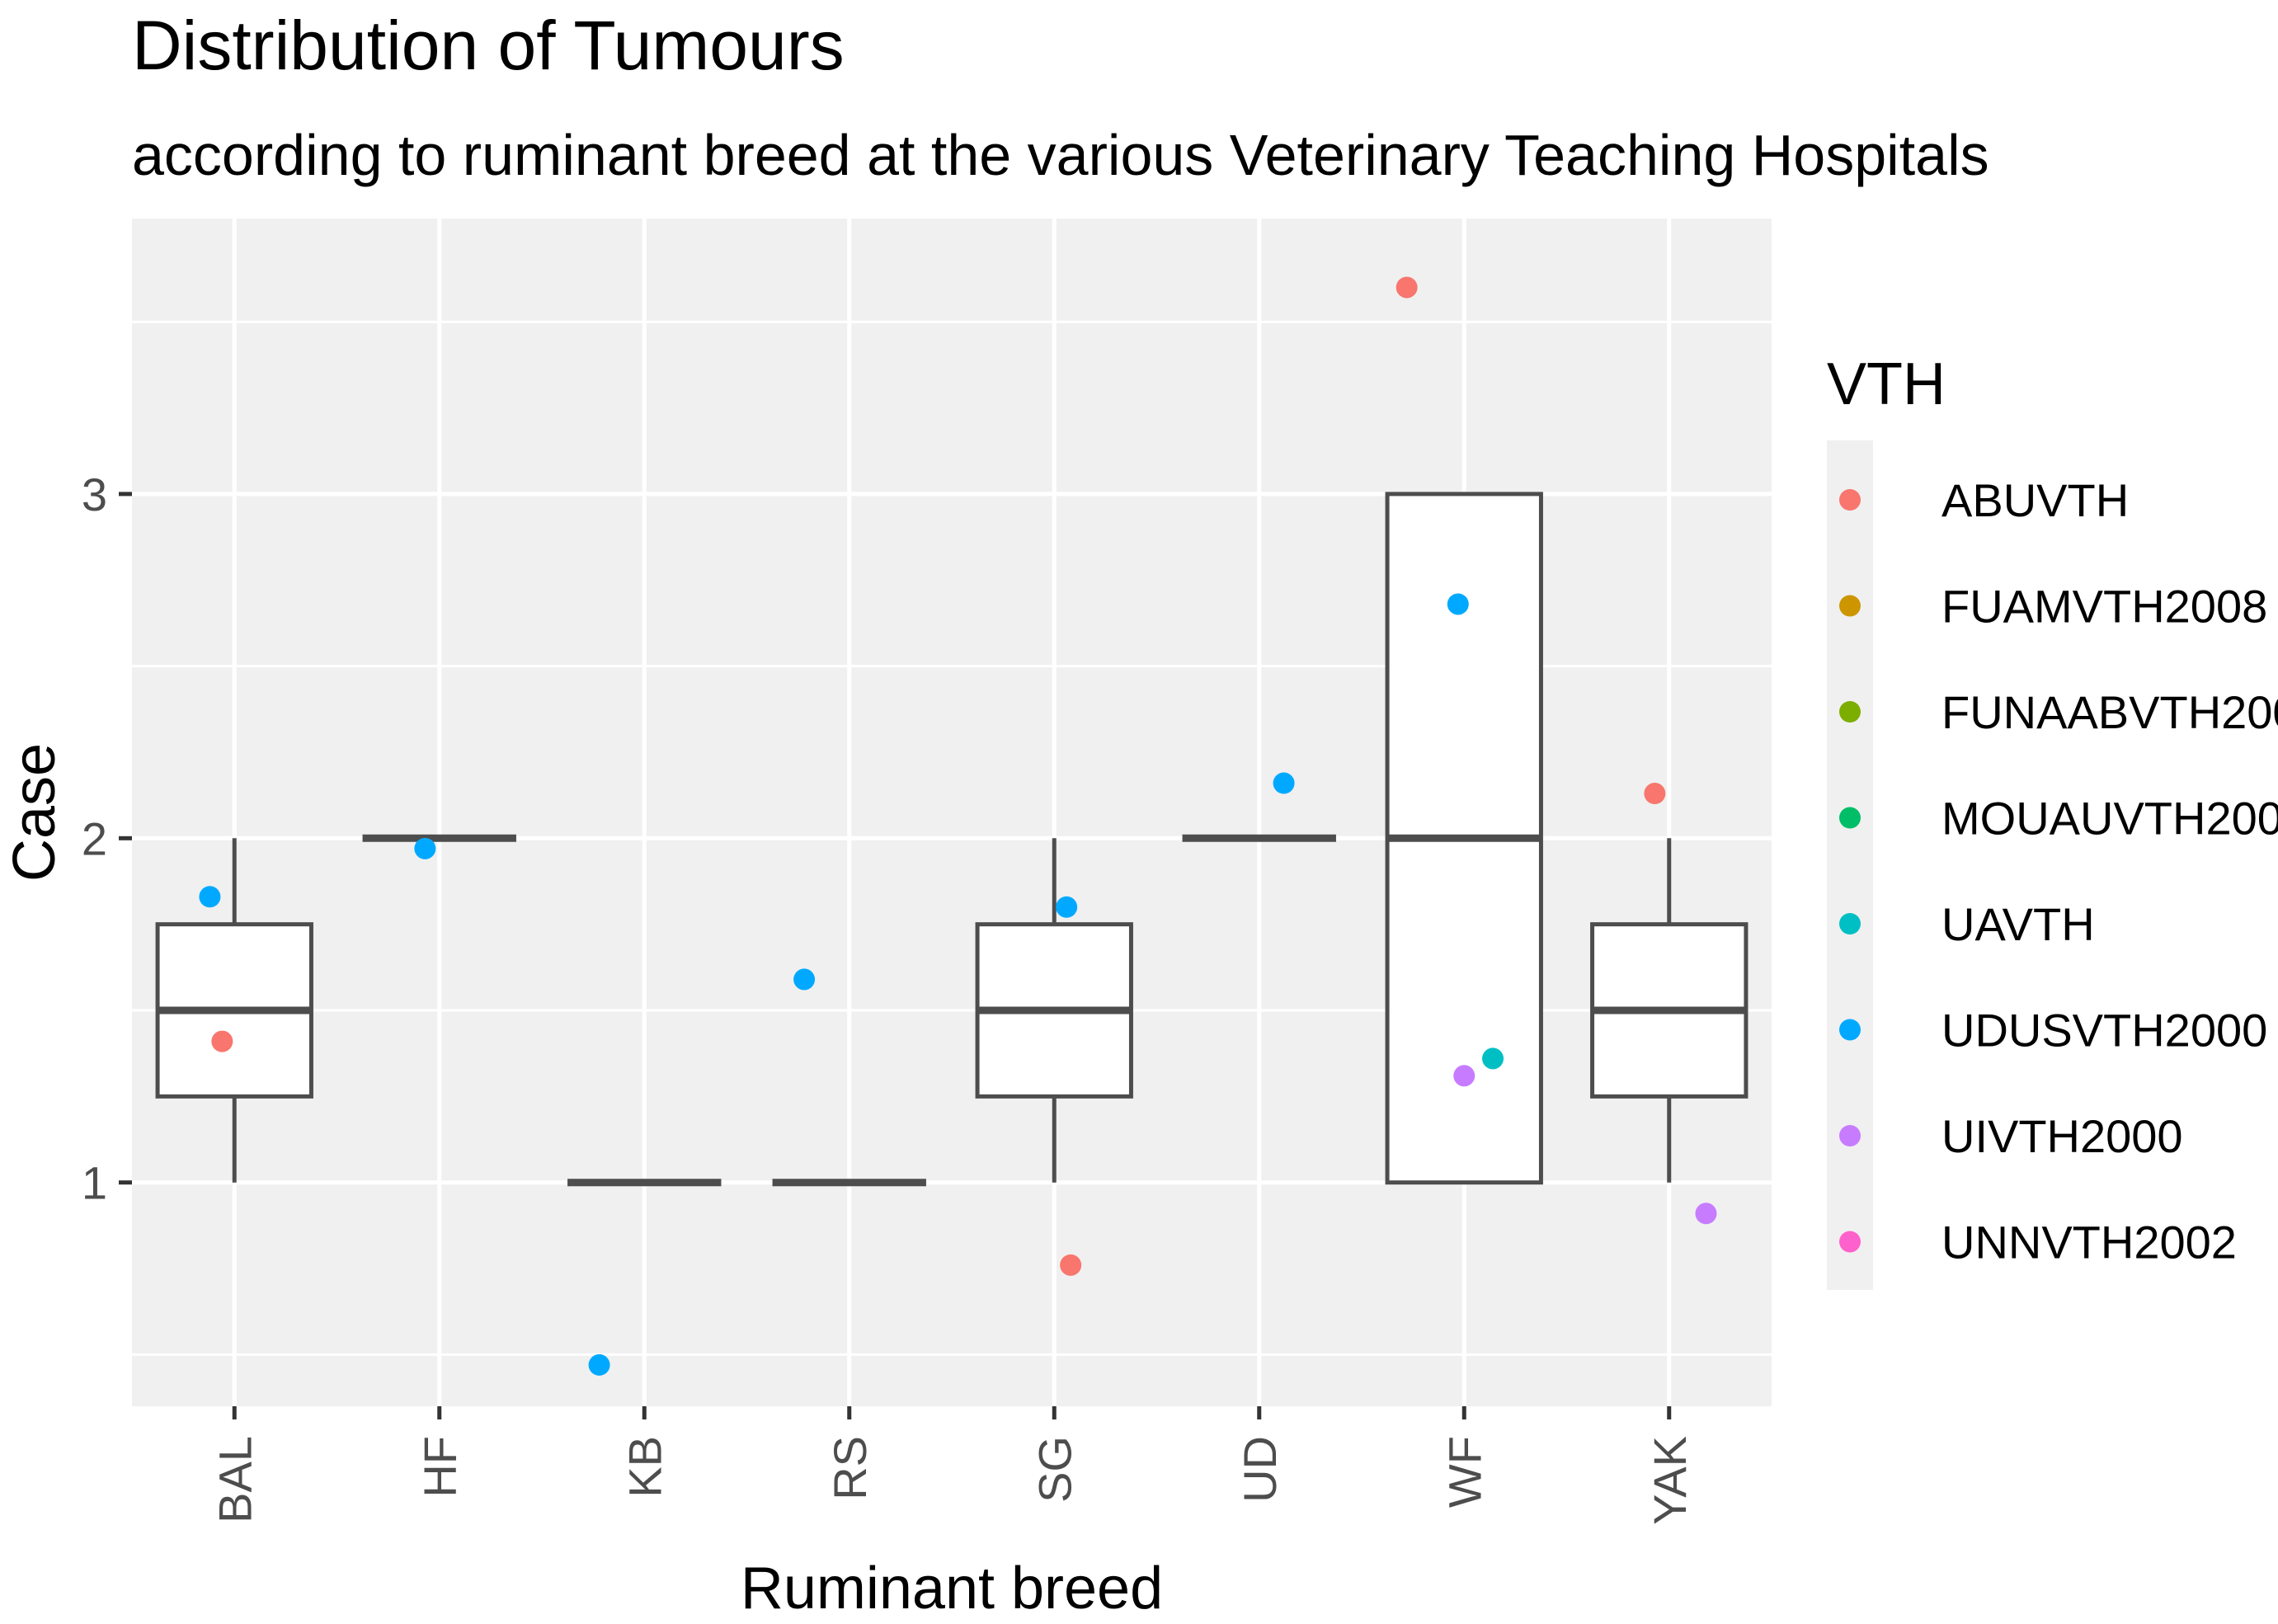 The height and width of the screenshot is (1624, 2278). What do you see at coordinates (2109, 712) in the screenshot?
I see `legend-label: FUNAABVTH2008` at bounding box center [2109, 712].